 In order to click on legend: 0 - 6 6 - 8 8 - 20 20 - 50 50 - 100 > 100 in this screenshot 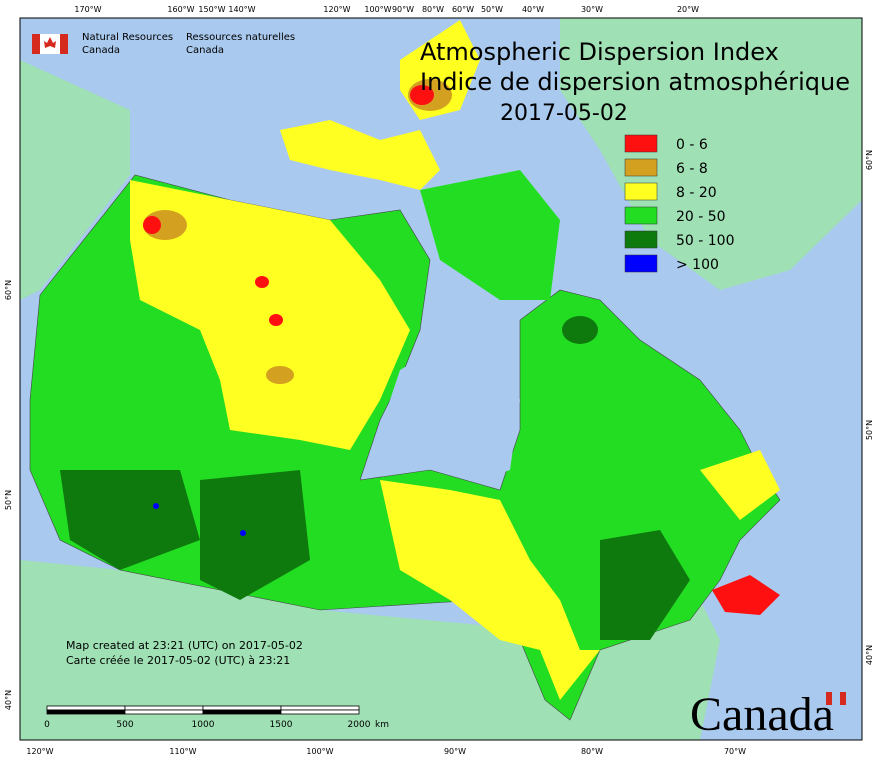, I will do `click(679, 203)`.